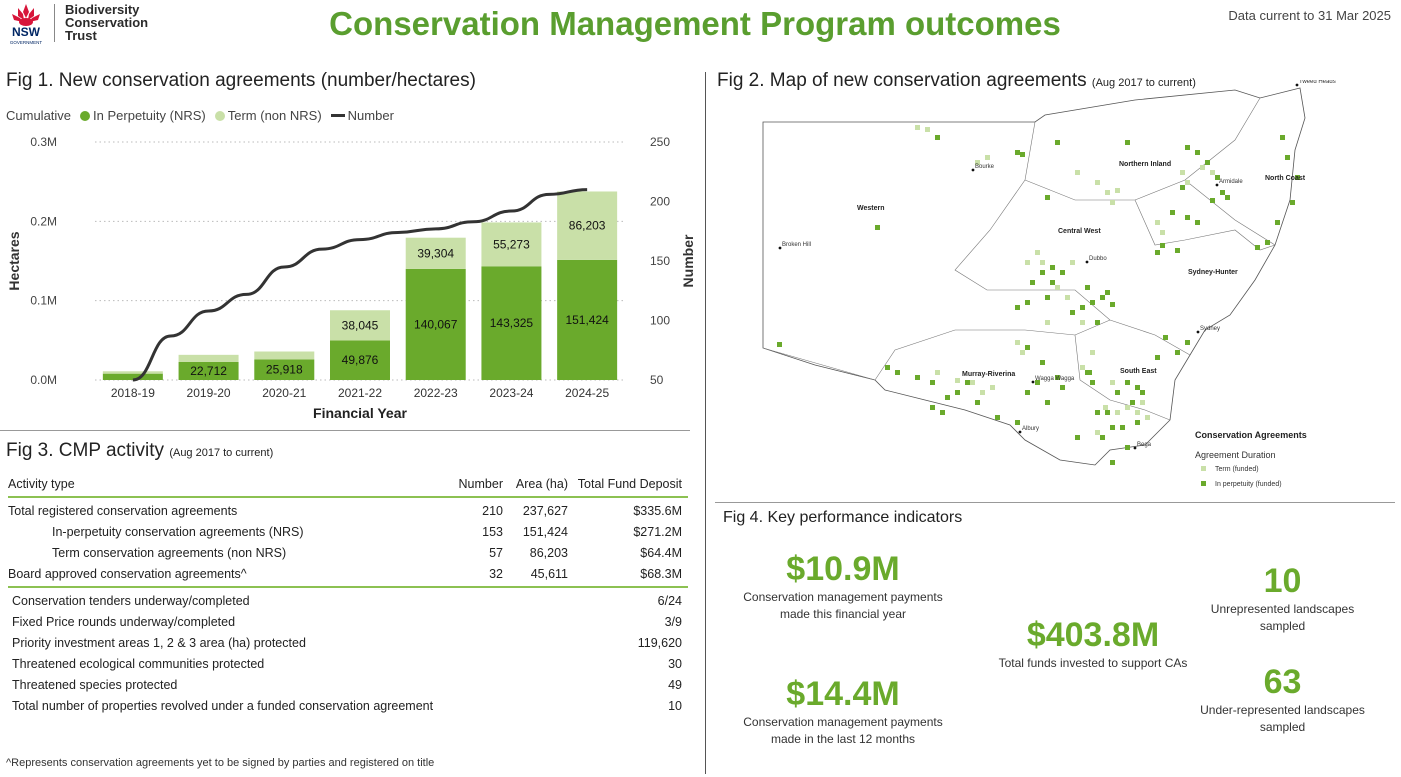 The image size is (1401, 777). Describe the element at coordinates (1055, 502) in the screenshot. I see `divider-right` at that location.